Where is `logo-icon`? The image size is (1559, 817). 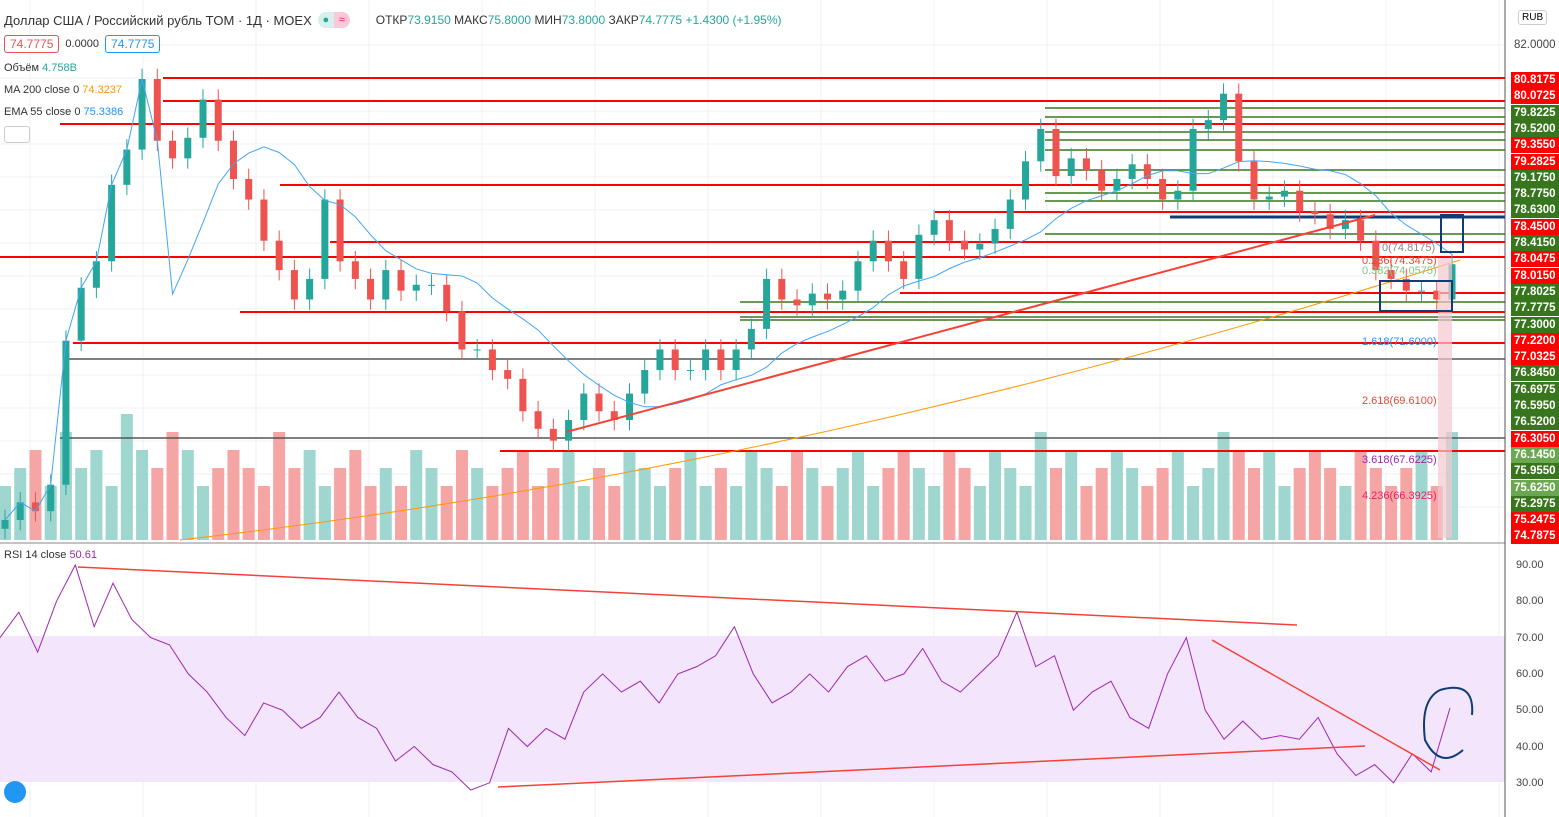 logo-icon is located at coordinates (15, 792).